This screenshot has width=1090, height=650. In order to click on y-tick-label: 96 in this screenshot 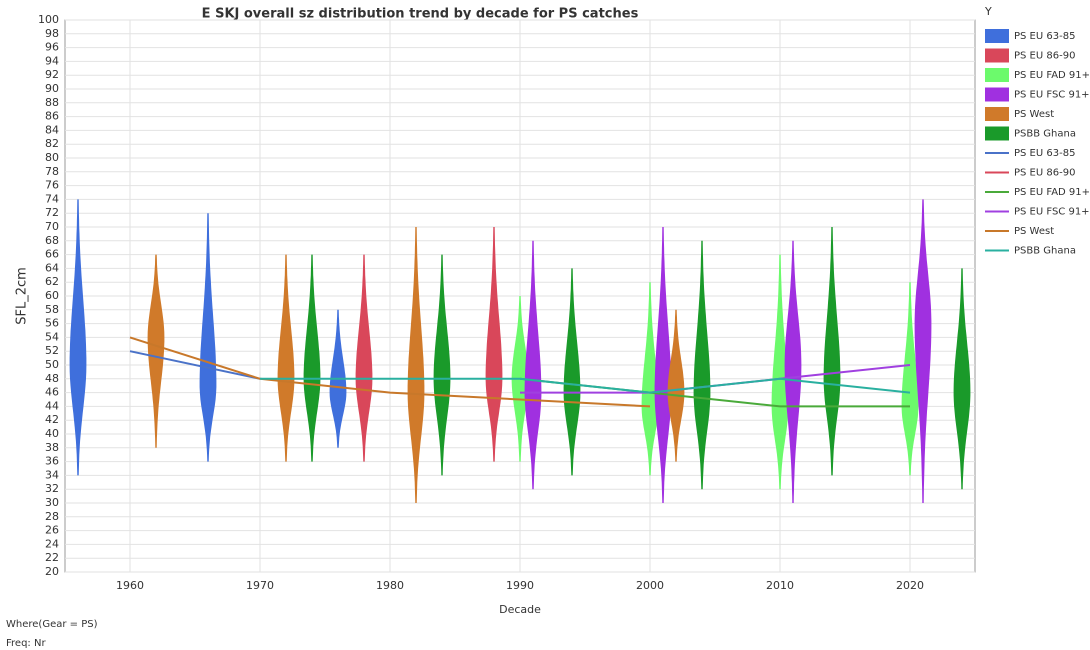, I will do `click(52, 47)`.